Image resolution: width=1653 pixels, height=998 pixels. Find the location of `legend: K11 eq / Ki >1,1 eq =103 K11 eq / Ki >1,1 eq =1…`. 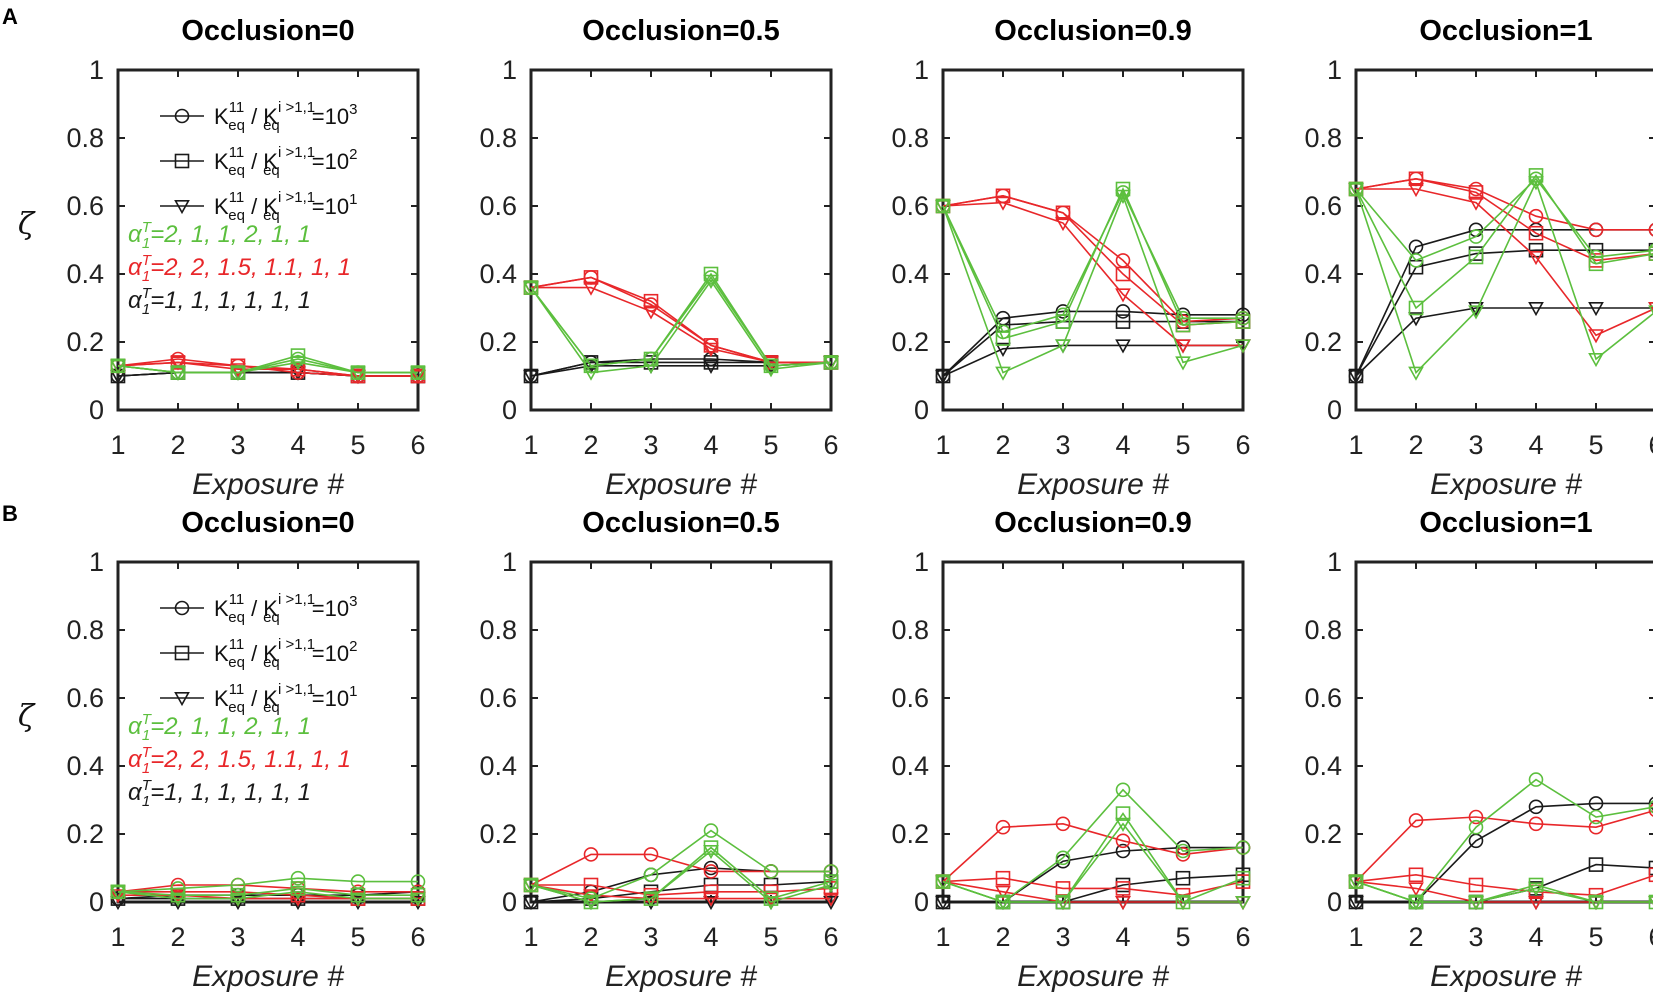

legend: K11 eq / Ki >1,1 eq =103 K11 eq / Ki >1,1 eq =1… is located at coordinates (242, 208).